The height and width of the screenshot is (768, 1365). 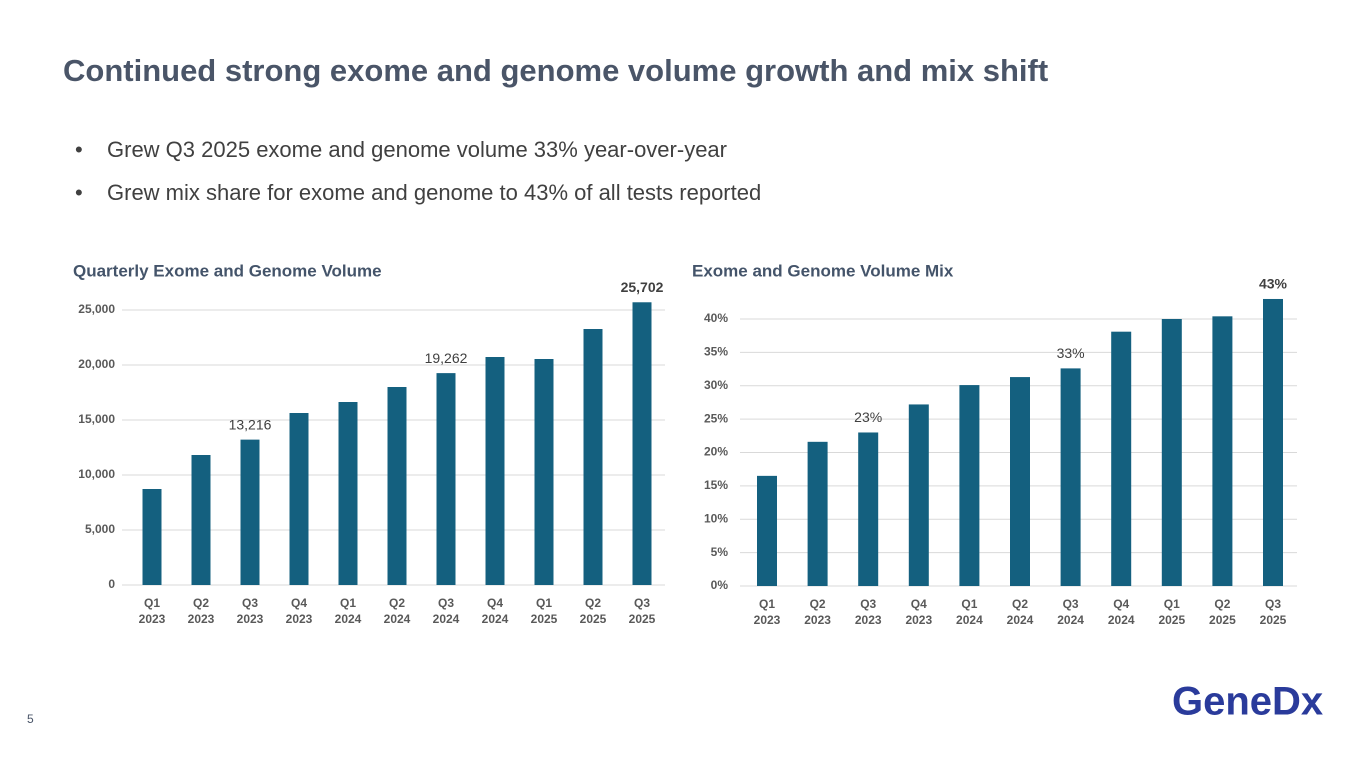 I want to click on data-label: 25,702, so click(x=642, y=287).